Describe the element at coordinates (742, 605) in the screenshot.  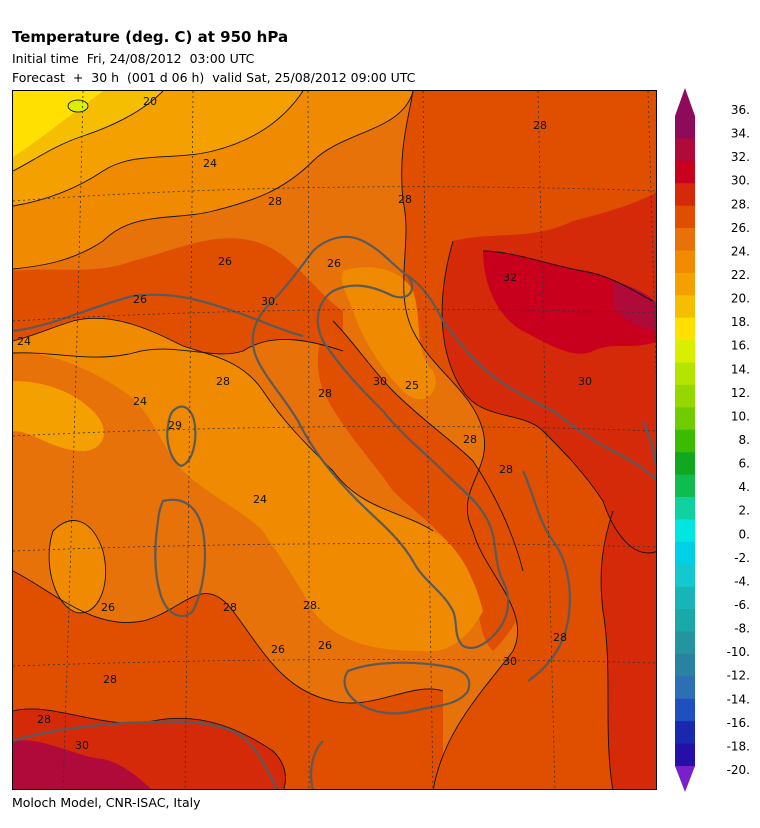
I see `colorbar-tick-label: -6.` at that location.